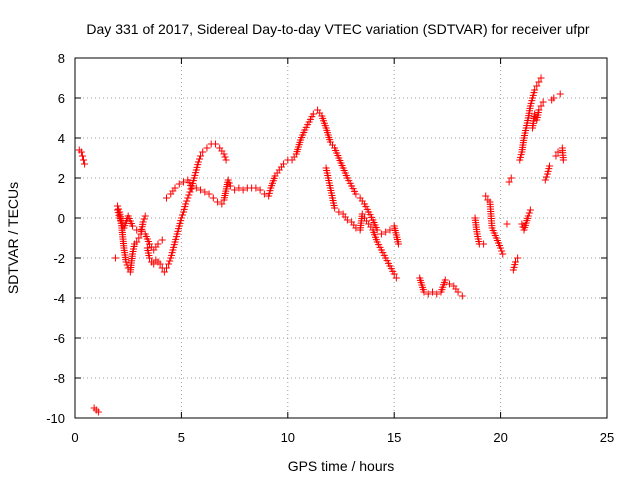 The width and height of the screenshot is (640, 480). I want to click on x-tick-label: 20, so click(500, 437).